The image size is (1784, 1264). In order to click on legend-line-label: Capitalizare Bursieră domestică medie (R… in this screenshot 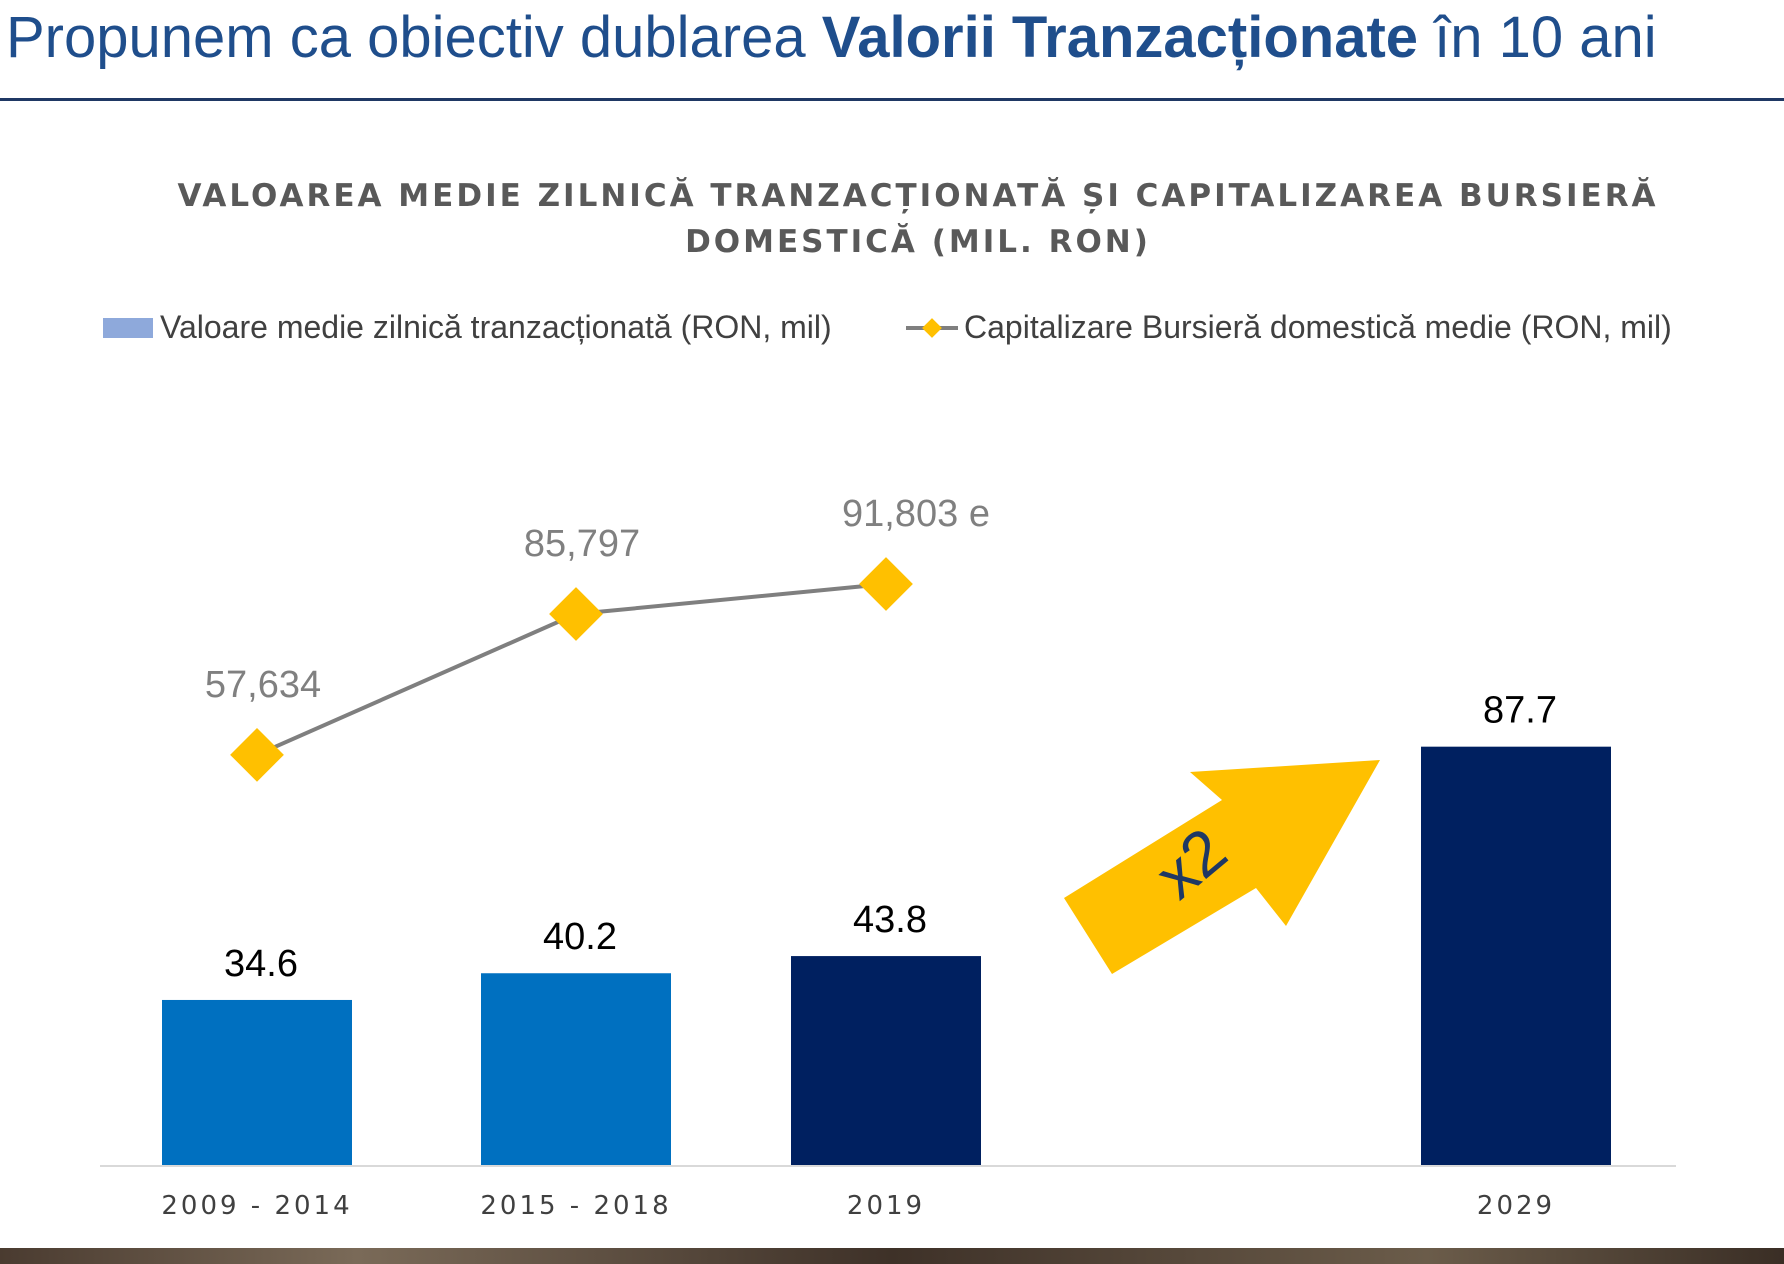, I will do `click(1318, 327)`.